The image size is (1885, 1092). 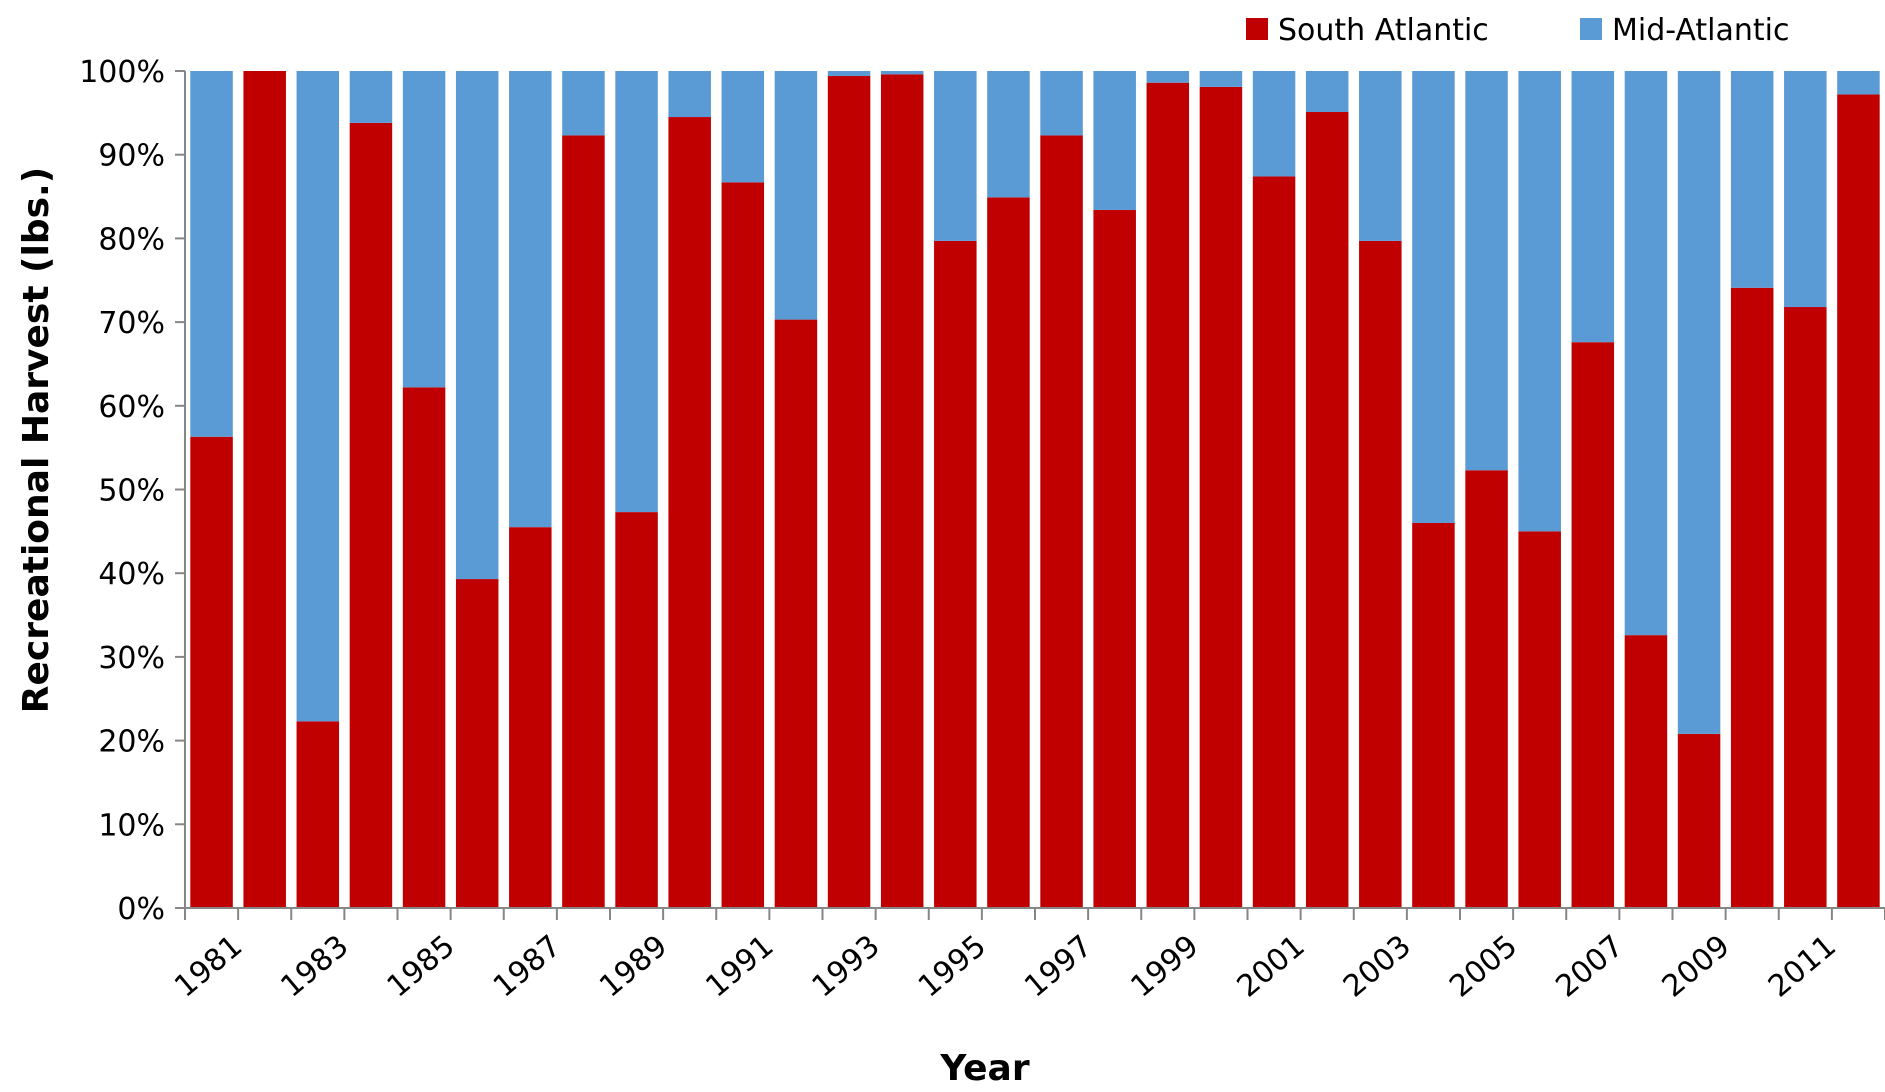 I want to click on bar-mid-atlantic-2004, so click(x=1433, y=297).